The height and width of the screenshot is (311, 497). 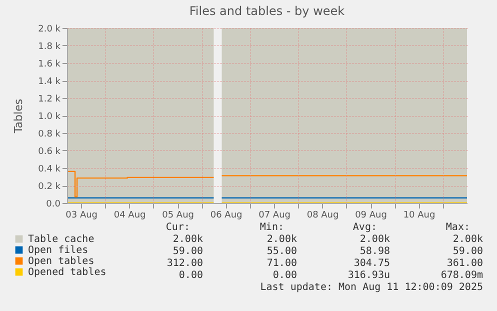 I want to click on text: 678.09m, so click(x=461, y=275).